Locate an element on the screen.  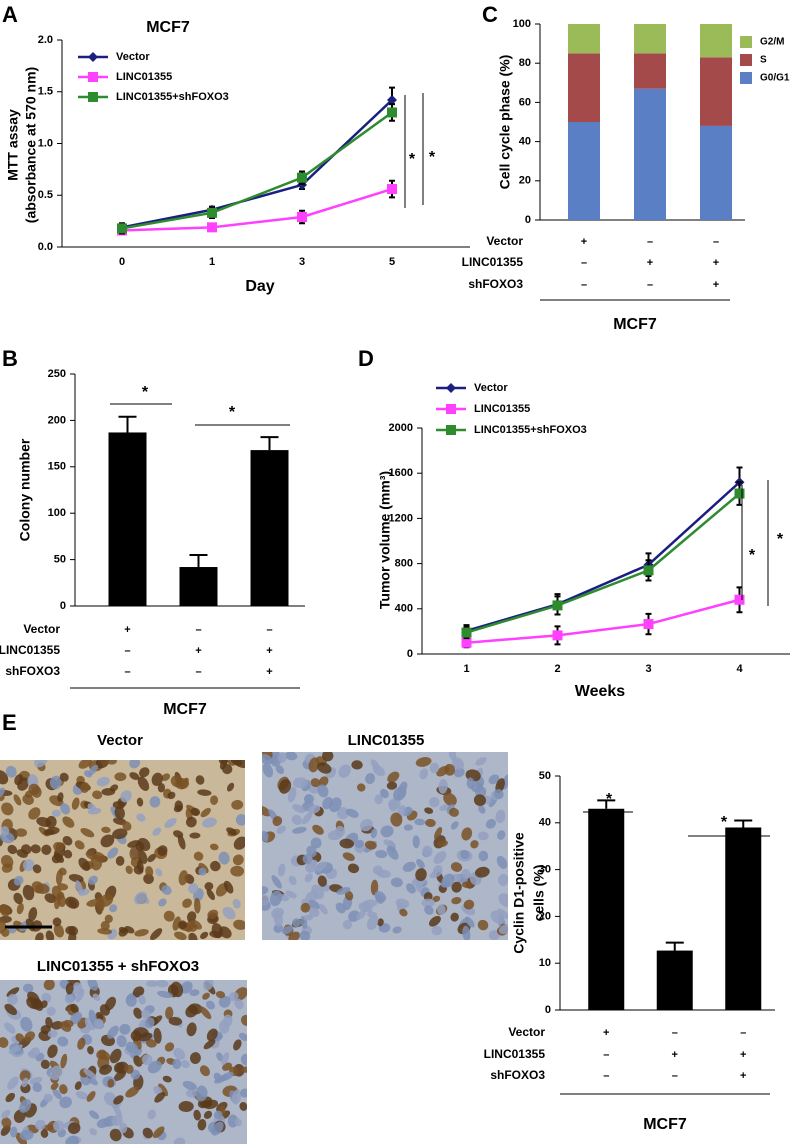
y-tick-label: 0 is located at coordinates (410, 654).